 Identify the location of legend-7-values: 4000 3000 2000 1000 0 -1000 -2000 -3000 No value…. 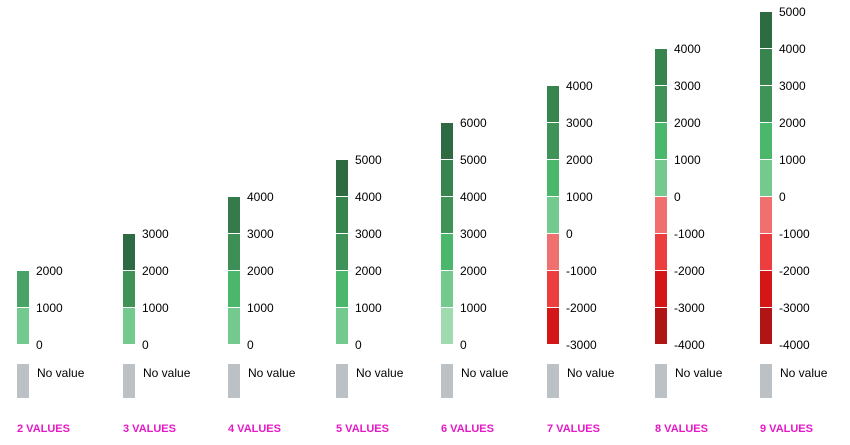
(597, 222).